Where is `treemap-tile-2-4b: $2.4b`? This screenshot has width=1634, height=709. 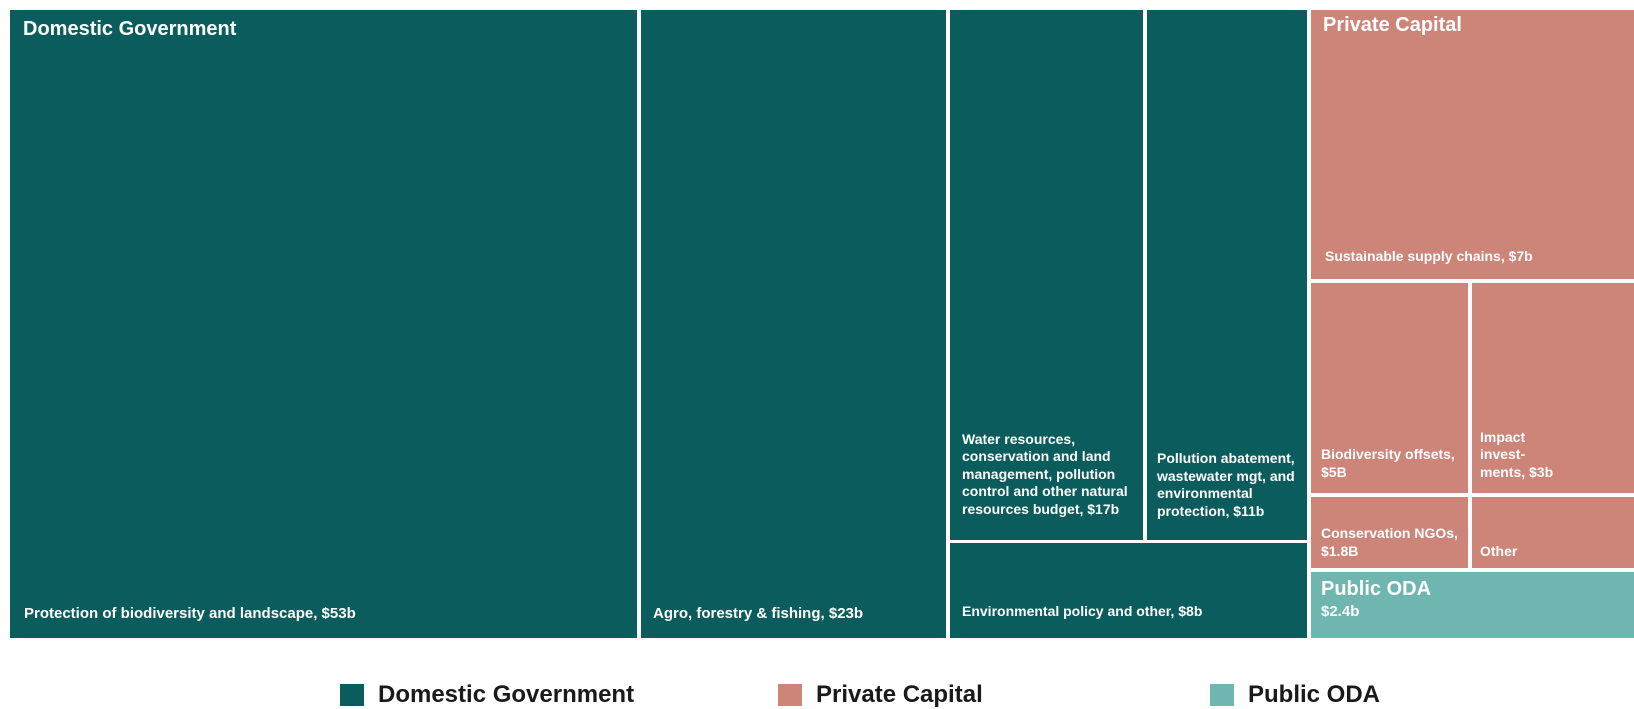 treemap-tile-2-4b: $2.4b is located at coordinates (1472, 605).